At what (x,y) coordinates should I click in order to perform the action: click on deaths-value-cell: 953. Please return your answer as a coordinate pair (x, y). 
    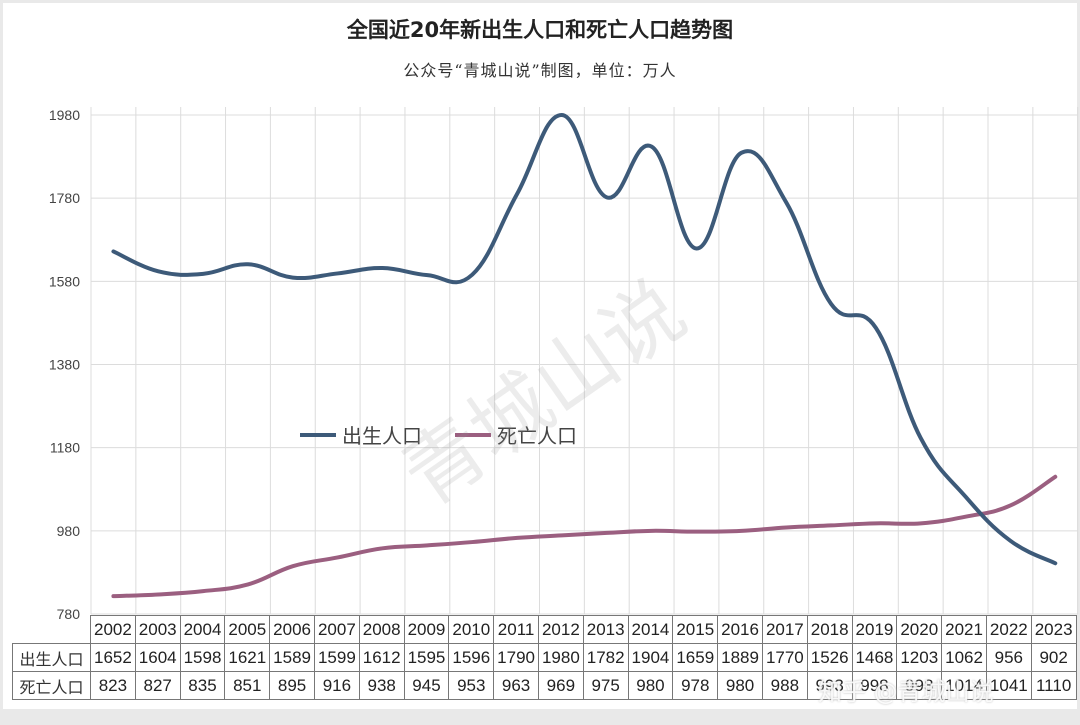
    Looking at the image, I should click on (471, 685).